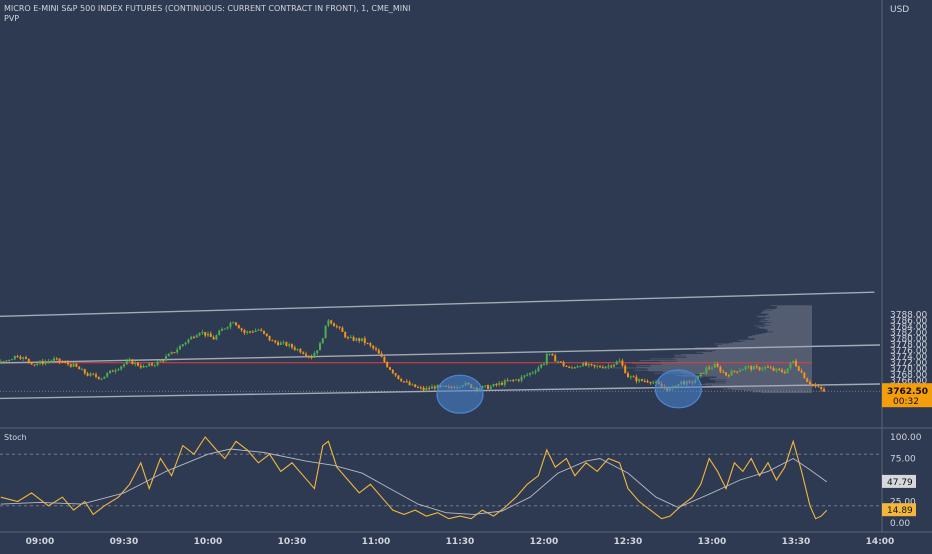  What do you see at coordinates (880, 542) in the screenshot?
I see `time-tick-label: 14:00` at bounding box center [880, 542].